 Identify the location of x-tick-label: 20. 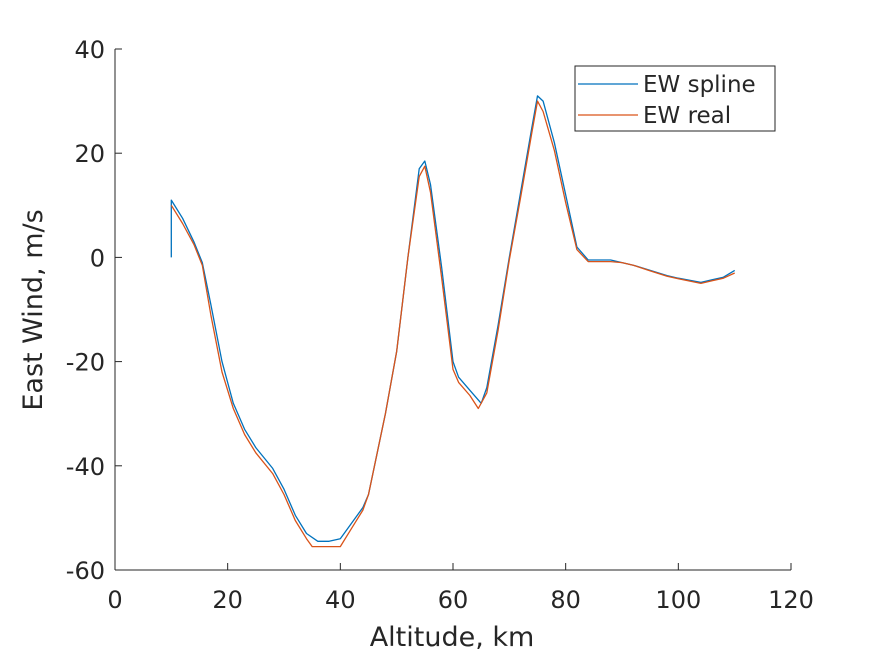
(227, 600).